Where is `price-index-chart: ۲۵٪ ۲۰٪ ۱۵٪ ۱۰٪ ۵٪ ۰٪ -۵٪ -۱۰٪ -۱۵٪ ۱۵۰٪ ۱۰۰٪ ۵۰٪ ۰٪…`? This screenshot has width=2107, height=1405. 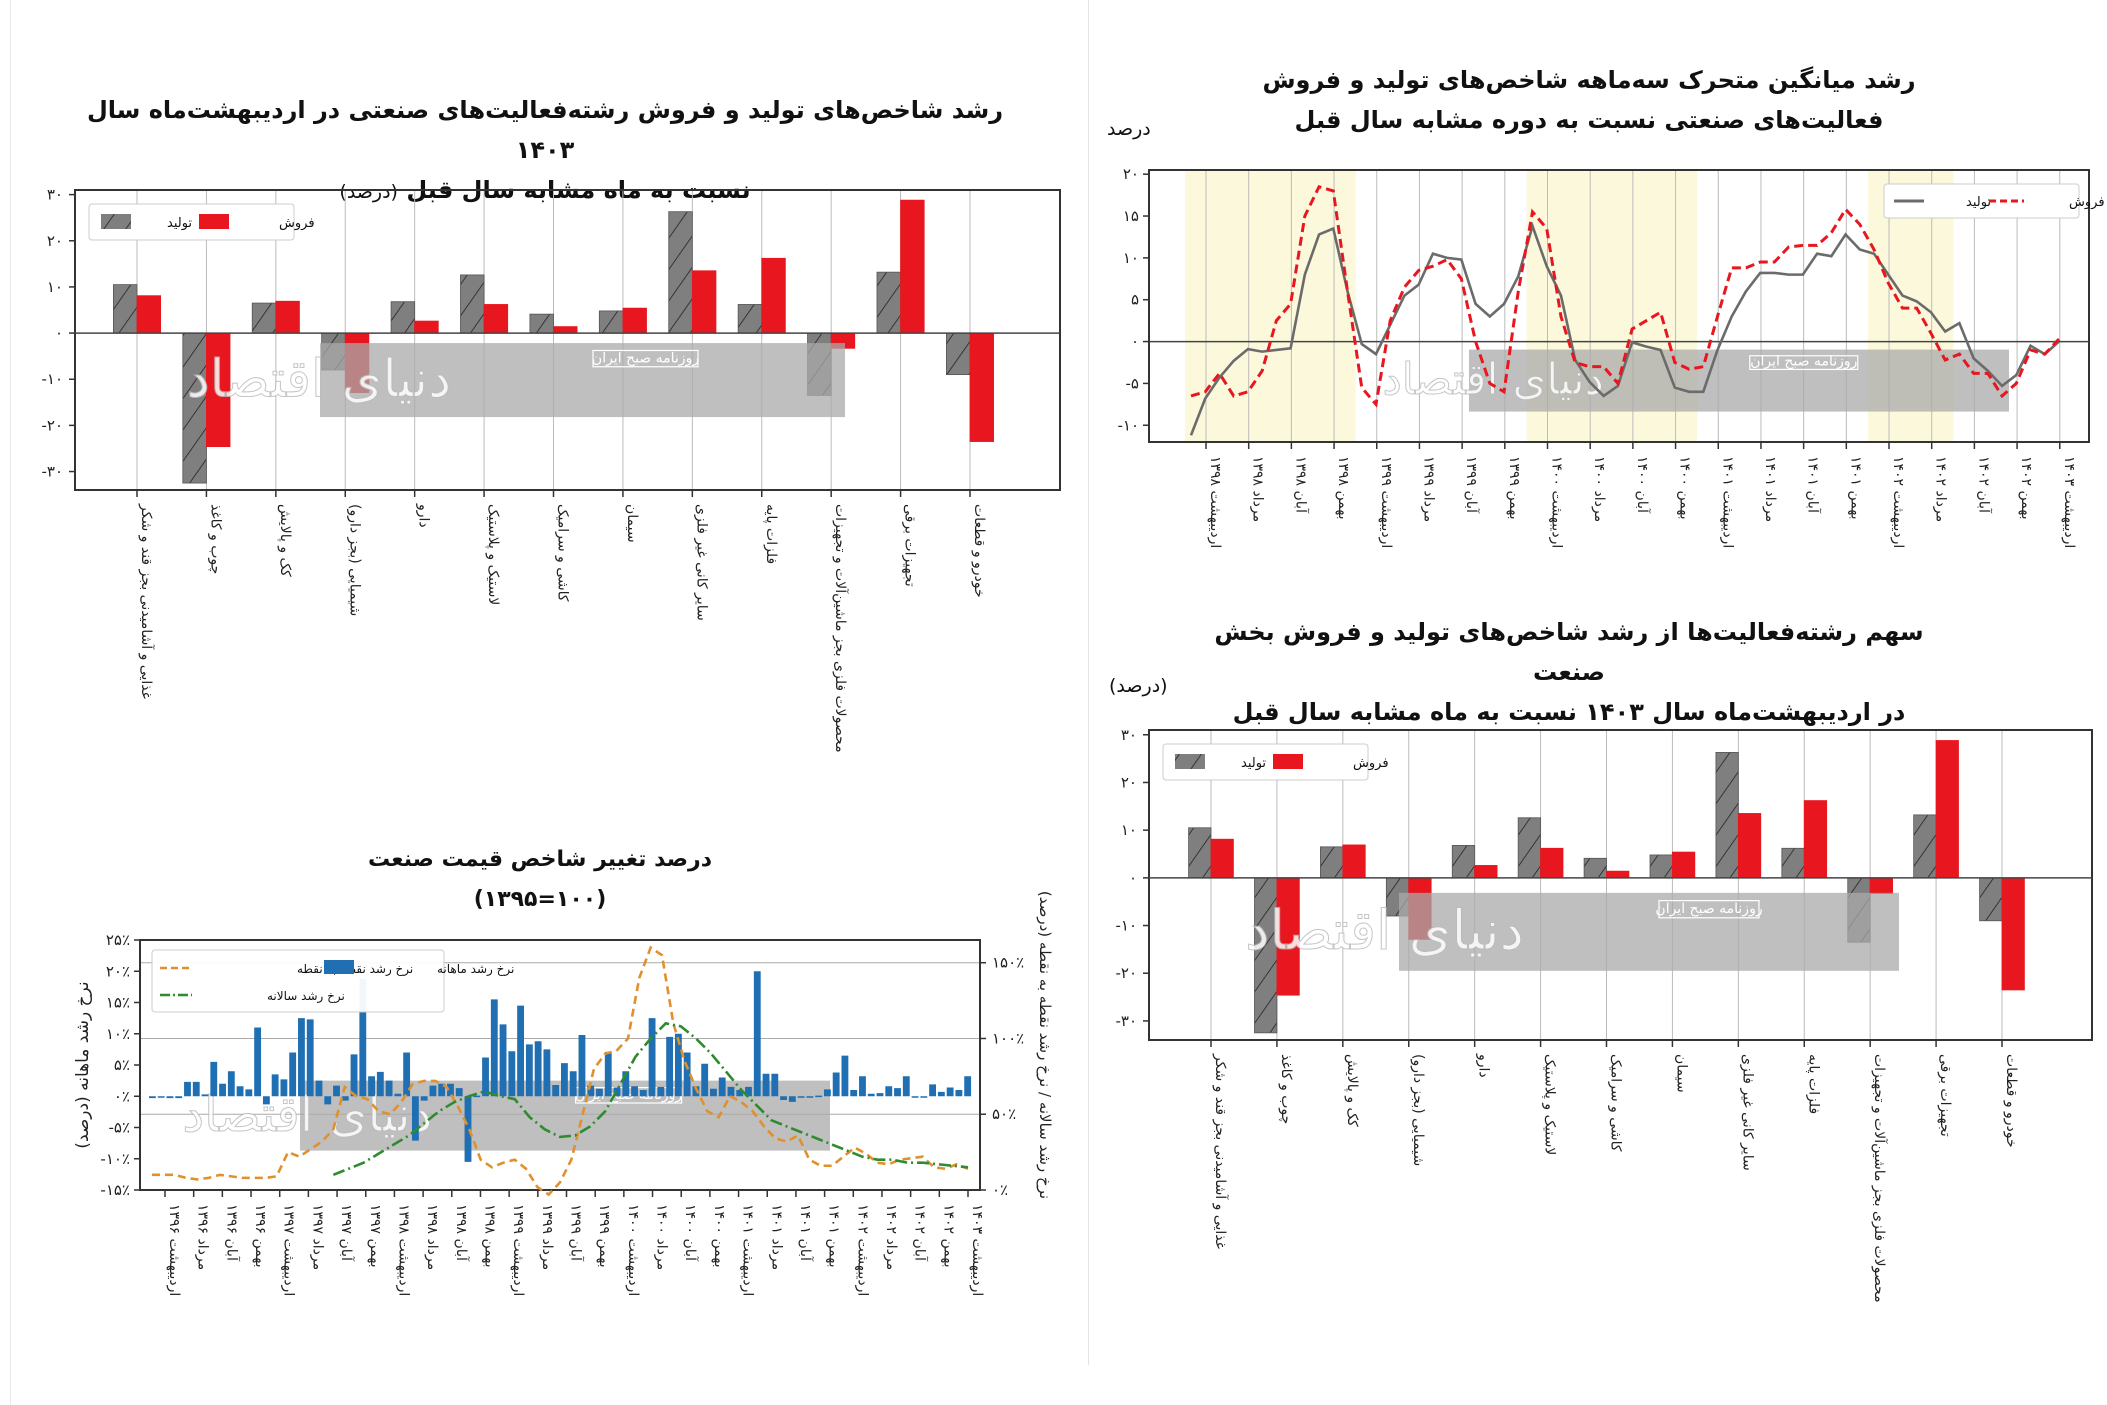
price-index-chart: ۲۵٪ ۲۰٪ ۱۵٪ ۱۰٪ ۵٪ ۰٪ -۵٪ -۱۰٪ -۱۵٪ ۱۵۰٪ ۱۰۰٪ ۵۰٪ ۰٪… is located at coordinates (563, 1093).